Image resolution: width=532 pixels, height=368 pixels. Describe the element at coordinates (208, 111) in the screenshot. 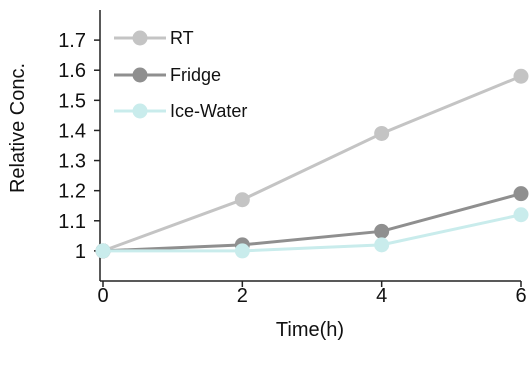

I see `legend-label: Ice-Water` at that location.